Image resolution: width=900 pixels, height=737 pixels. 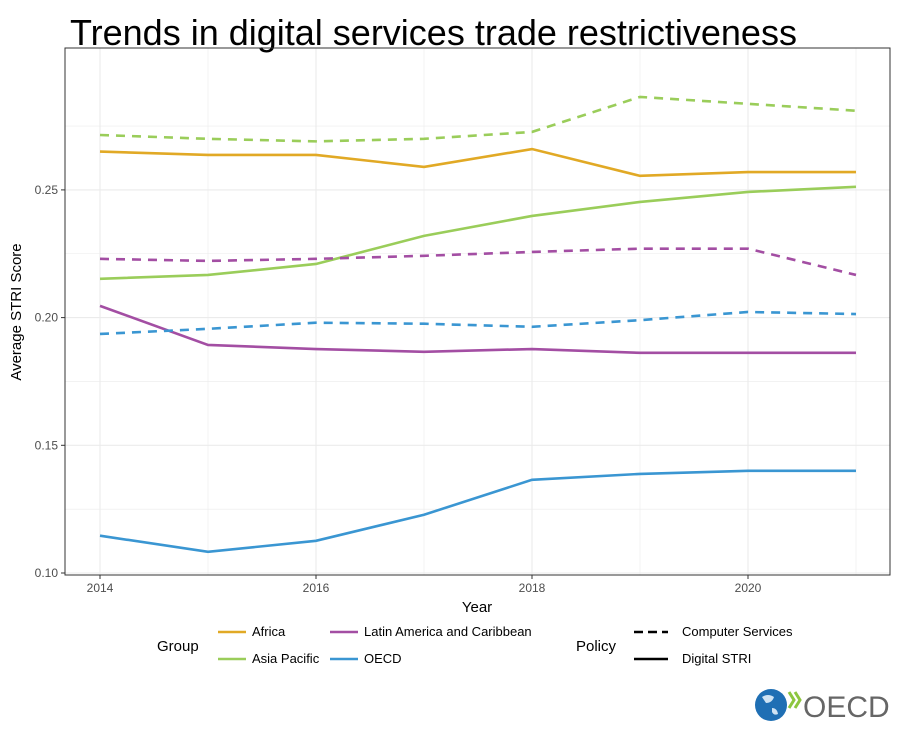 What do you see at coordinates (269, 631) in the screenshot?
I see `legend-label: Africa` at bounding box center [269, 631].